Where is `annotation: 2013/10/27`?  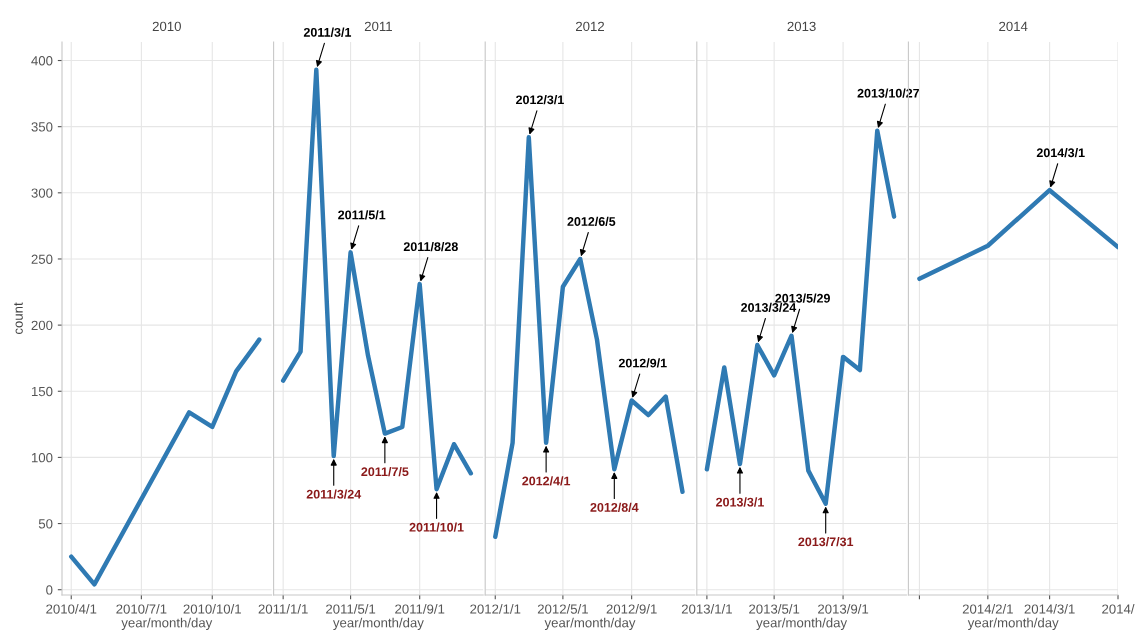 annotation: 2013/10/27 is located at coordinates (888, 93).